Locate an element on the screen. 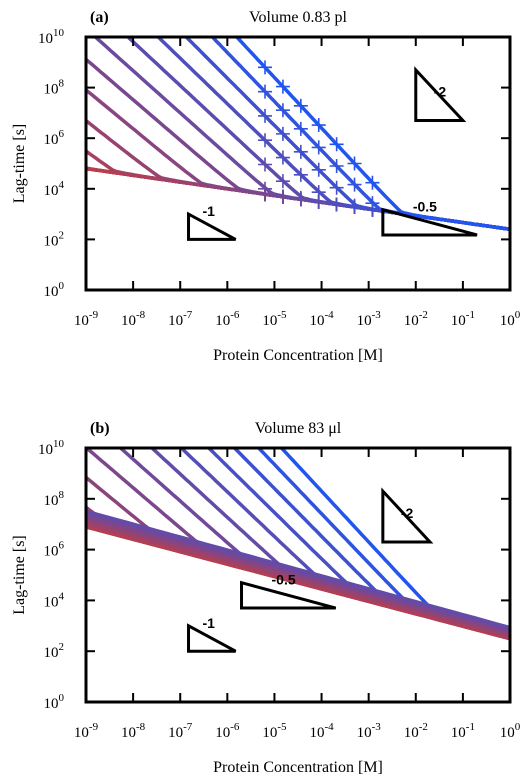 The width and height of the screenshot is (523, 778). panel-a-markers is located at coordinates (319, 138).